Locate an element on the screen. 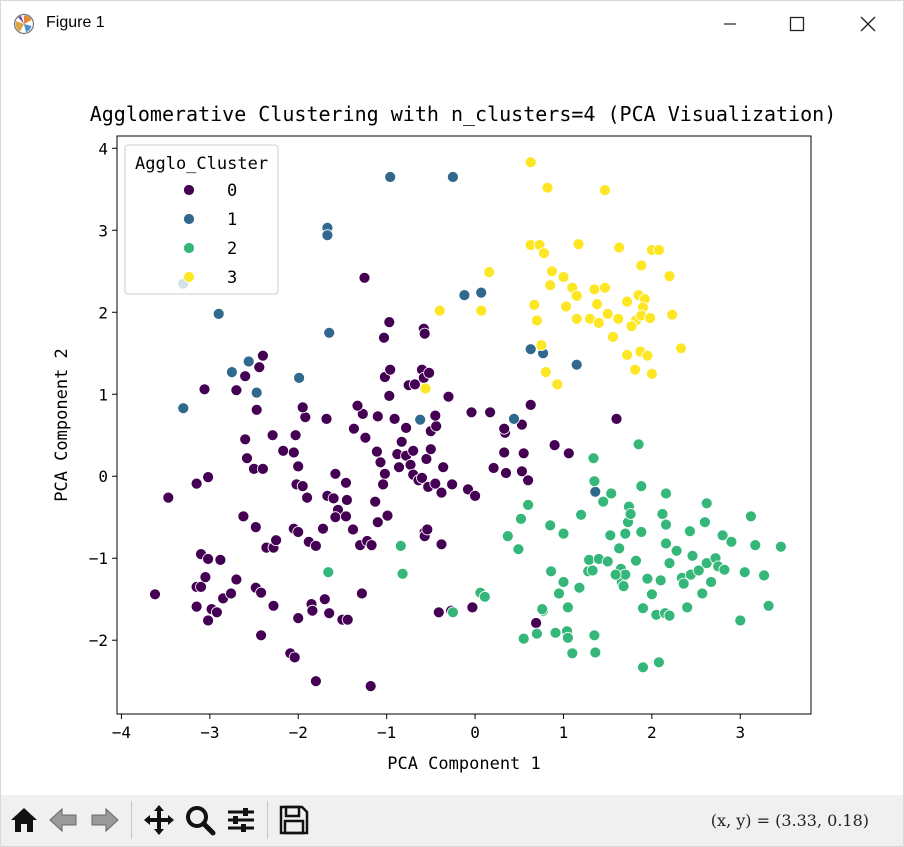 This screenshot has height=847, width=904. toolbar-separator is located at coordinates (131, 820).